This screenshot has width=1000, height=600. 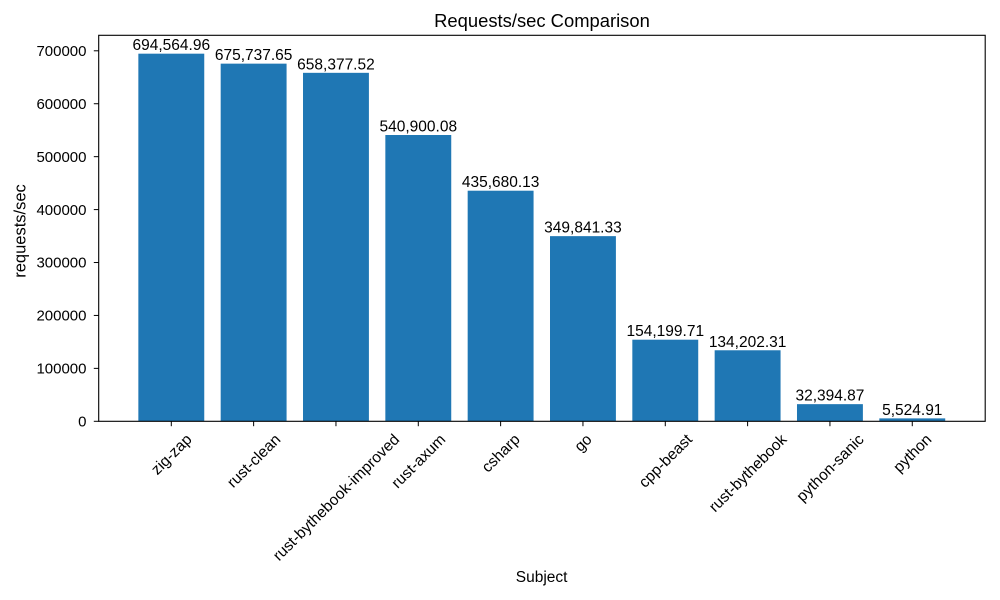 What do you see at coordinates (82, 422) in the screenshot?
I see `svg-text: 0` at bounding box center [82, 422].